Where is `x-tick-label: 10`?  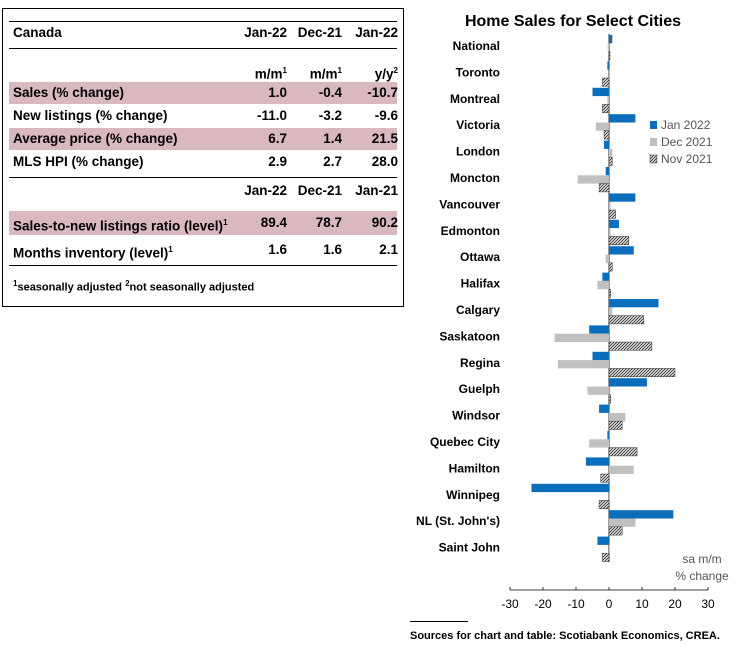 x-tick-label: 10 is located at coordinates (642, 604).